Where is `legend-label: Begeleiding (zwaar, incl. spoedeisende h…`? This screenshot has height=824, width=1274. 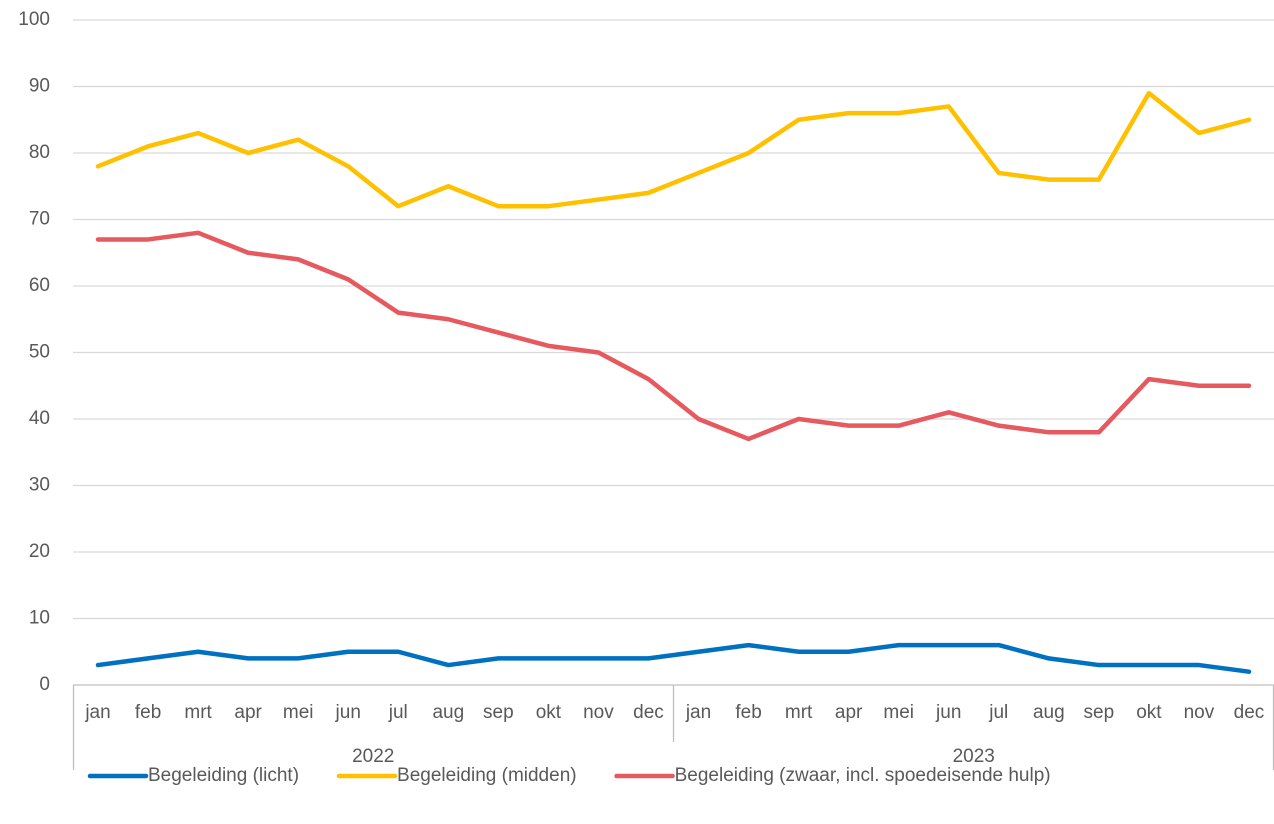
legend-label: Begeleiding (zwaar, incl. spoedeisende h… is located at coordinates (863, 775).